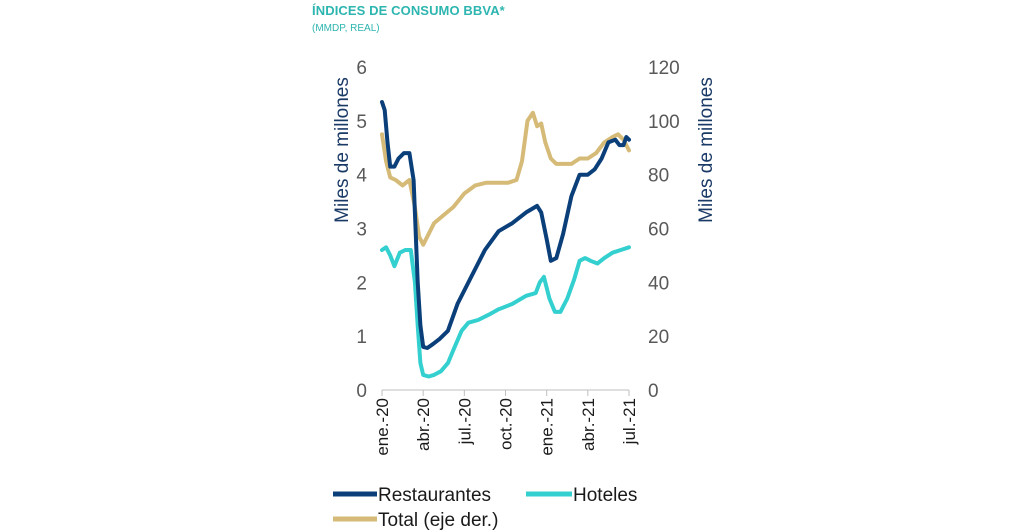 The image size is (1024, 532). What do you see at coordinates (658, 230) in the screenshot?
I see `y-tick-right-label: 60` at bounding box center [658, 230].